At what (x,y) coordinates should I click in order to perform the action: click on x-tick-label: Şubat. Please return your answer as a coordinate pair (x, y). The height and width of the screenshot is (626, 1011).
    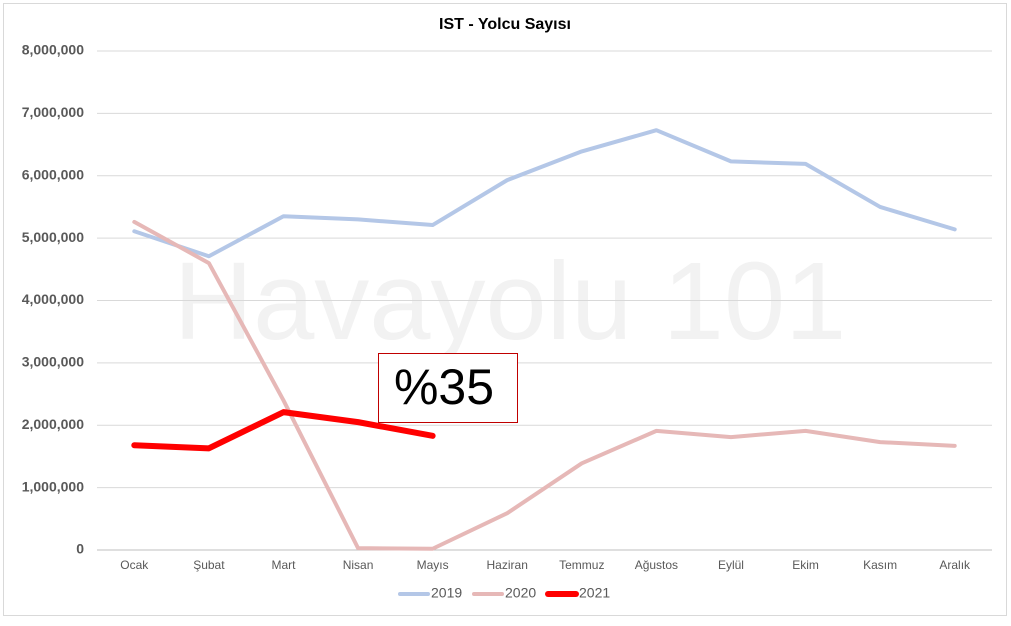
    Looking at the image, I should click on (209, 565).